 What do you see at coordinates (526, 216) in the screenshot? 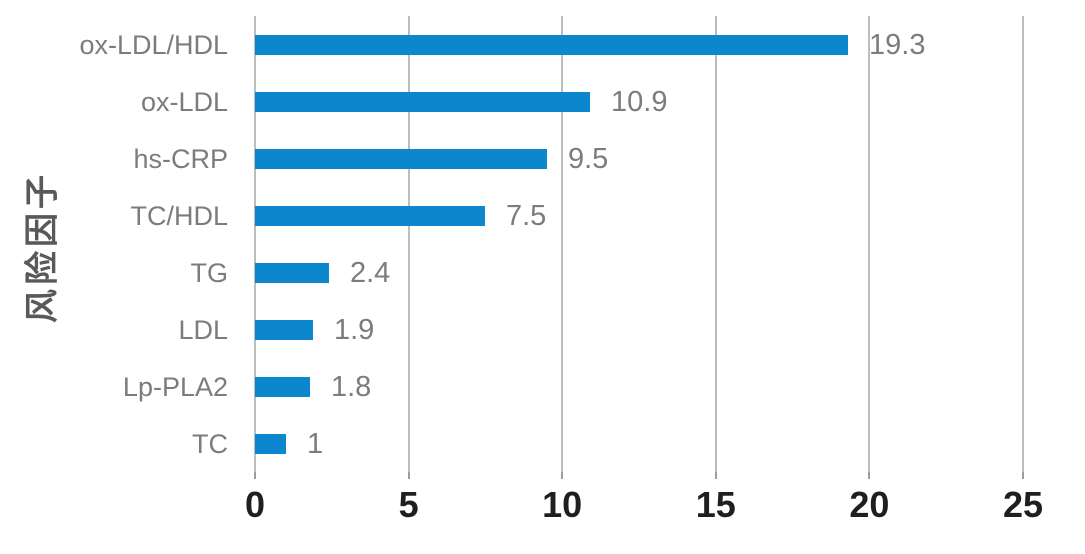
I see `bar-value-label: 7.5` at bounding box center [526, 216].